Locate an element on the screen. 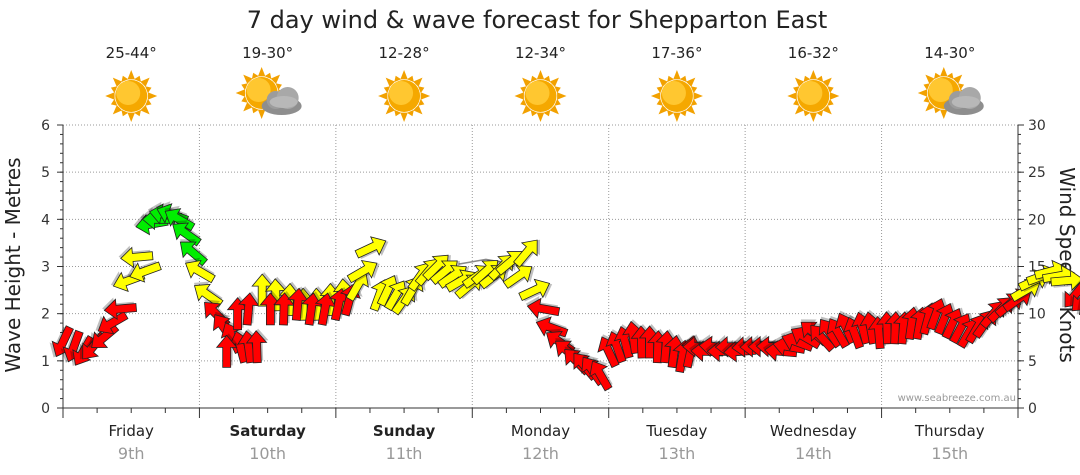 The image size is (1080, 475). day-temperature: 12-28° is located at coordinates (404, 53).